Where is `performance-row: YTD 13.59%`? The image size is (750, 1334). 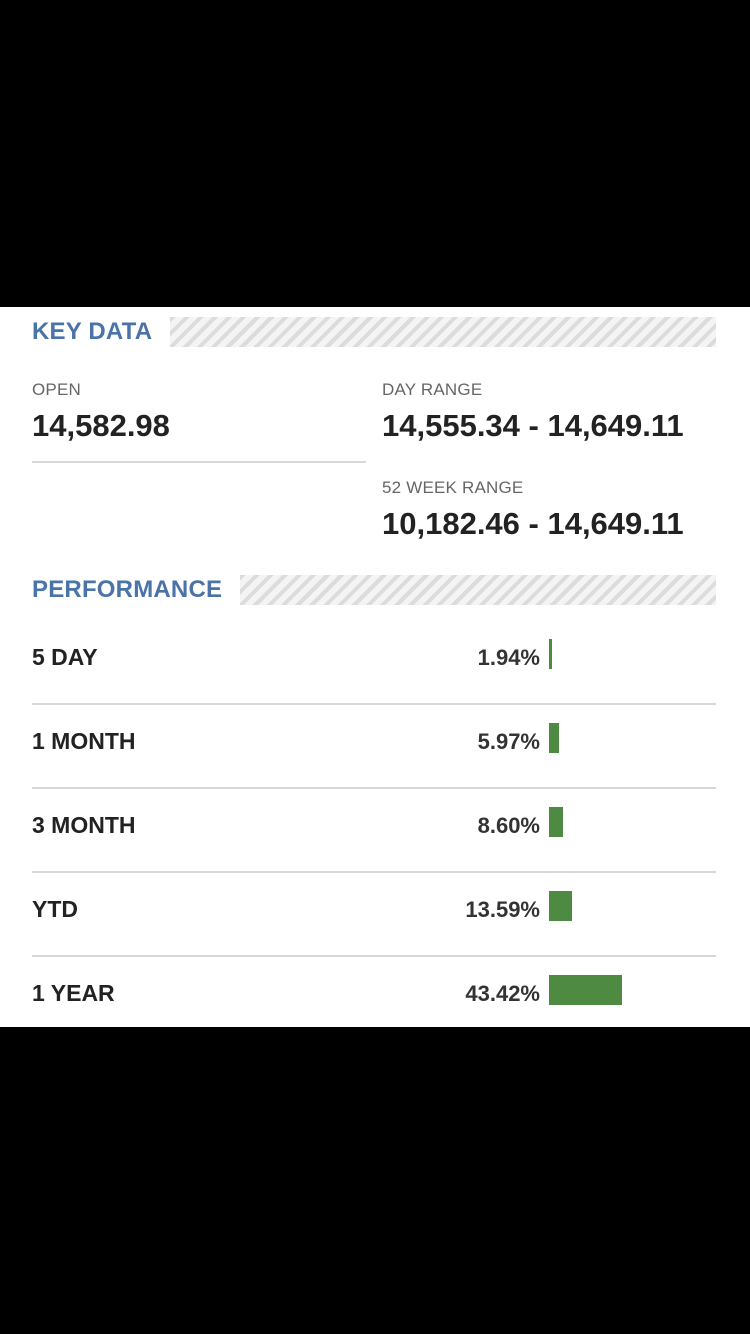 performance-row: YTD 13.59% is located at coordinates (374, 913).